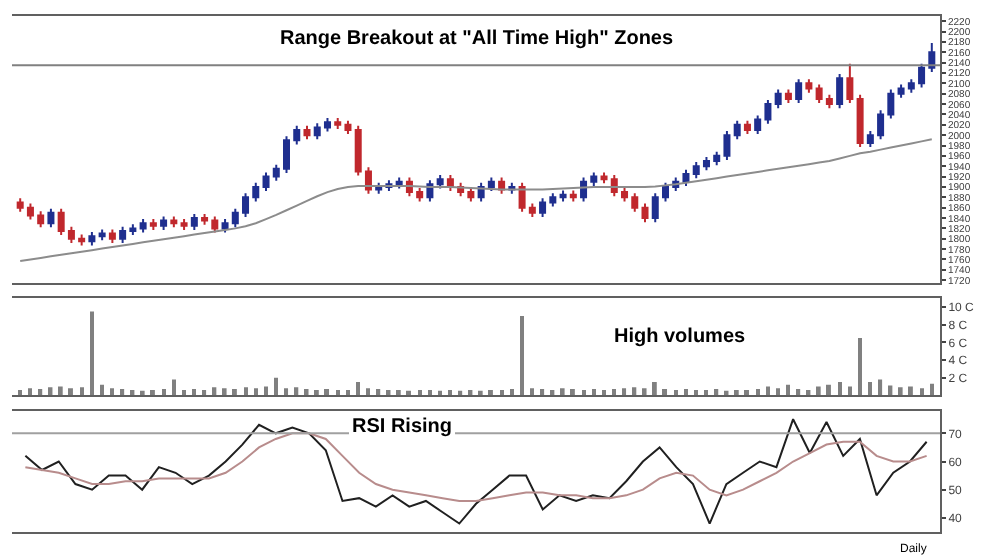 This screenshot has width=1000, height=560. What do you see at coordinates (402, 427) in the screenshot?
I see `annotation: RSI Rising` at bounding box center [402, 427].